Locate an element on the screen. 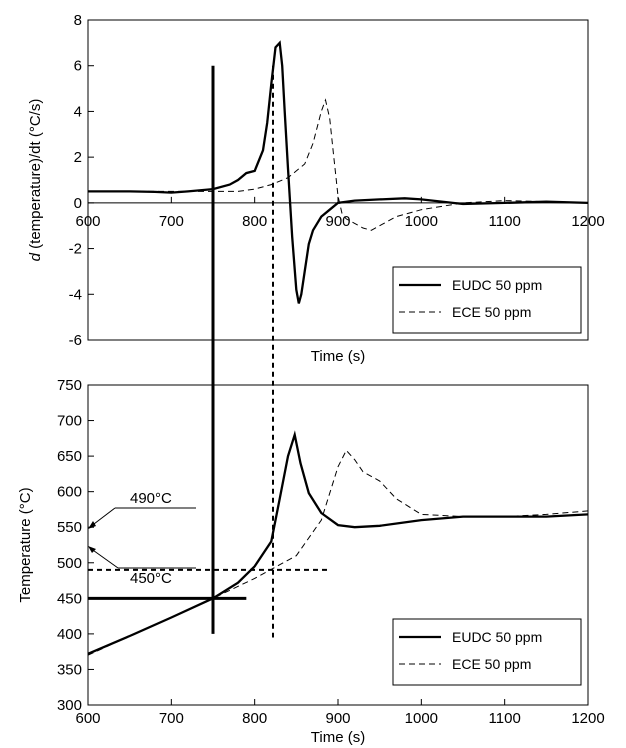 This screenshot has height=748, width=626. bottom-y-tick-label: 400 is located at coordinates (69, 634).